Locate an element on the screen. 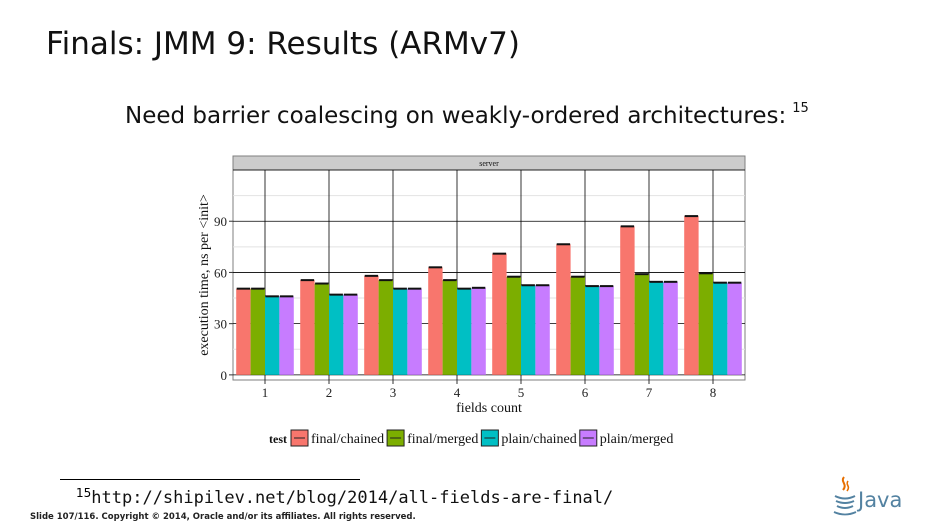 This screenshot has width=945, height=532. x-tick-label: 6 is located at coordinates (585, 392).